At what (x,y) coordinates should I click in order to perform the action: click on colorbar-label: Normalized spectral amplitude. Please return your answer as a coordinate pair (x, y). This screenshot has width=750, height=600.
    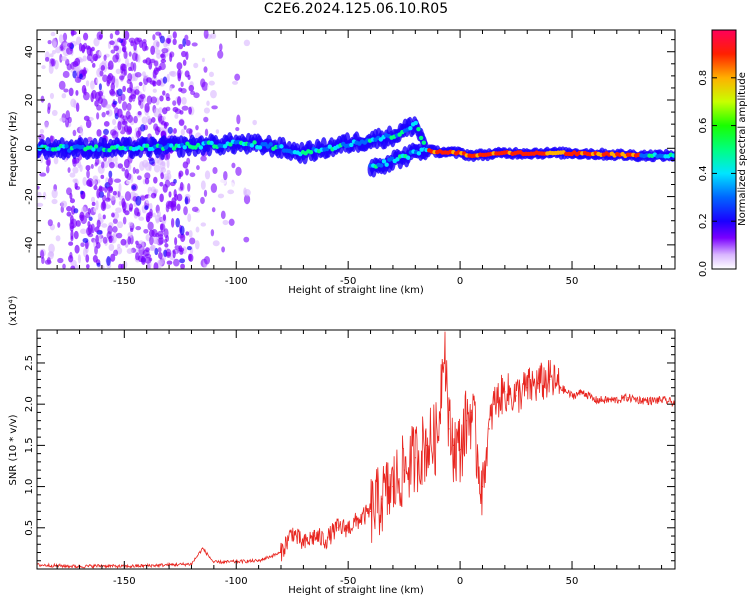
    Looking at the image, I should click on (742, 149).